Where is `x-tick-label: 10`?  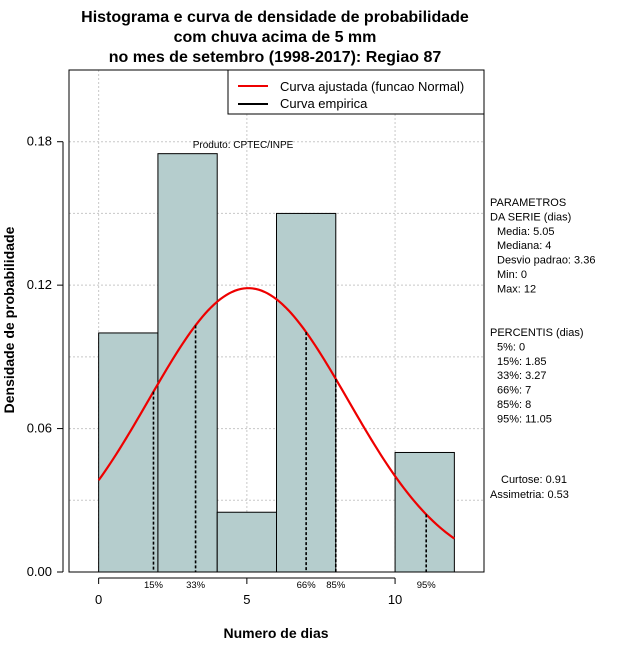
x-tick-label: 10 is located at coordinates (395, 599).